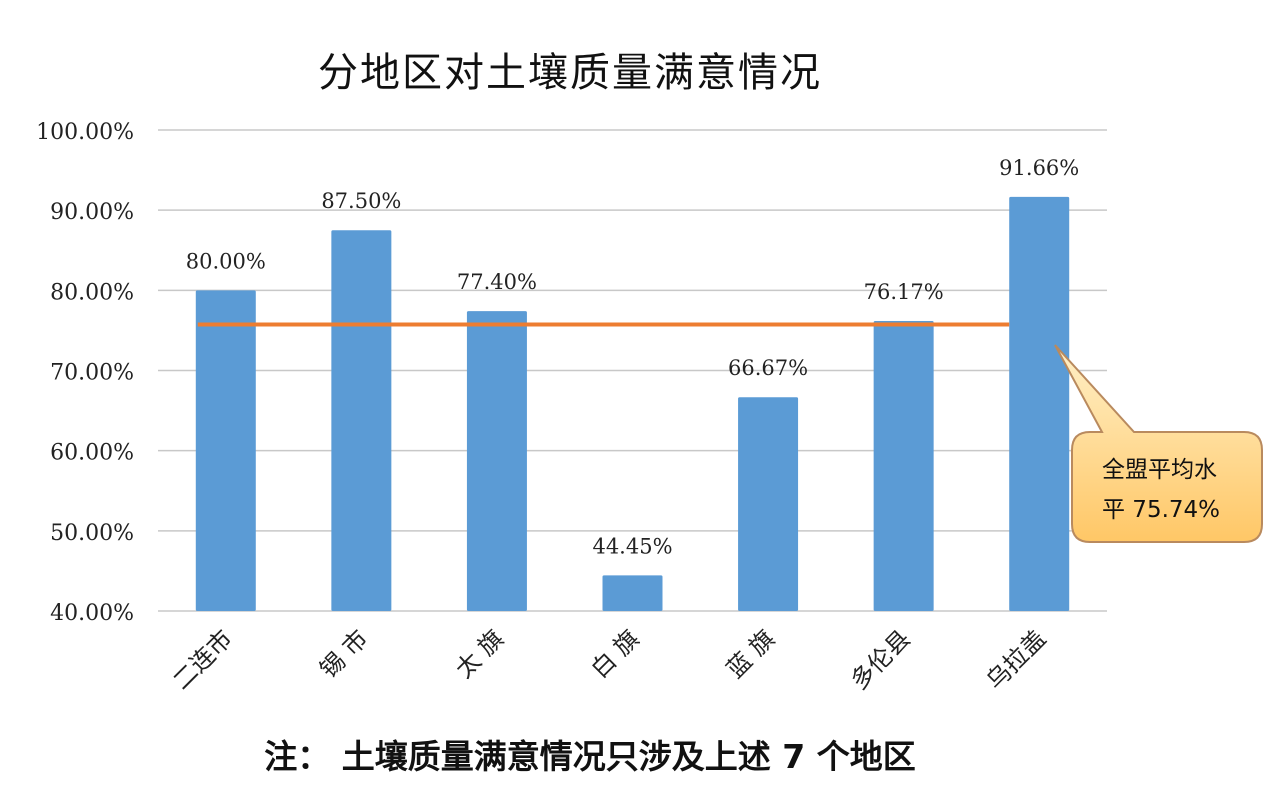 The width and height of the screenshot is (1280, 800). Describe the element at coordinates (615, 653) in the screenshot. I see `category-label: 白 旗` at that location.